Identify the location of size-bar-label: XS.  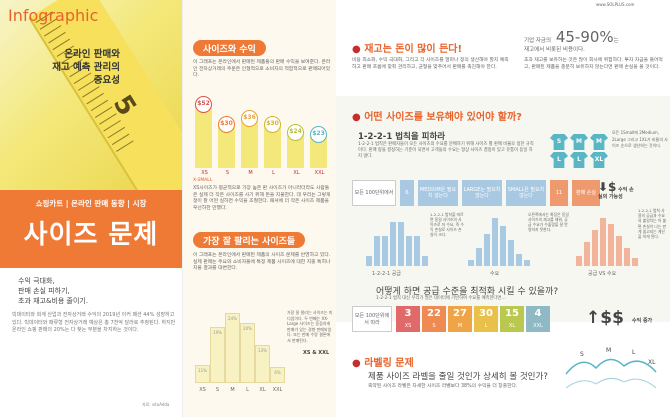
(202, 390).